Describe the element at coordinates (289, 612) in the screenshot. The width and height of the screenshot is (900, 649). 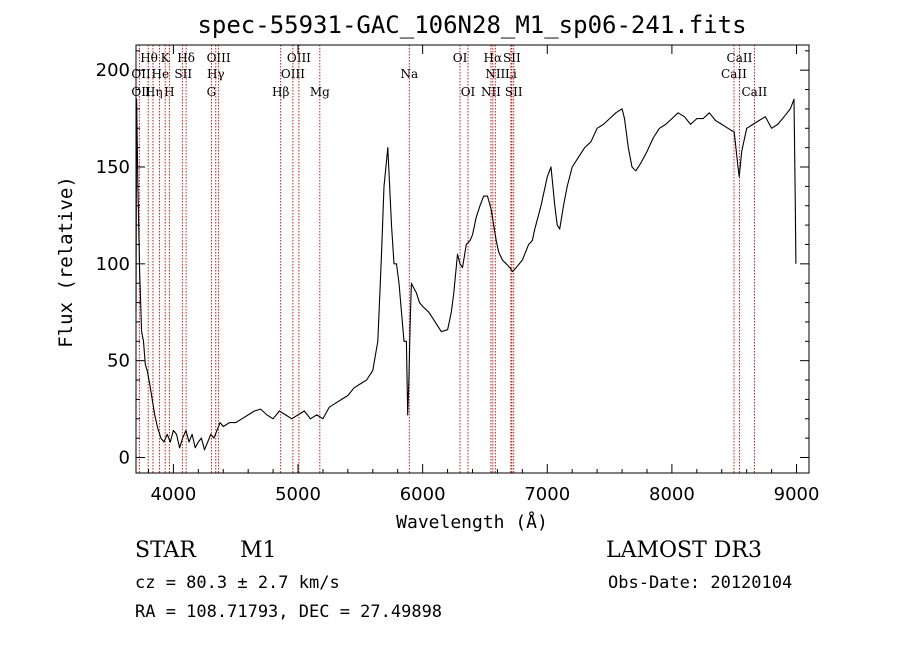
I see `ra-dec-coordinates: RA = 108.71793, DEC = 27.49898` at that location.